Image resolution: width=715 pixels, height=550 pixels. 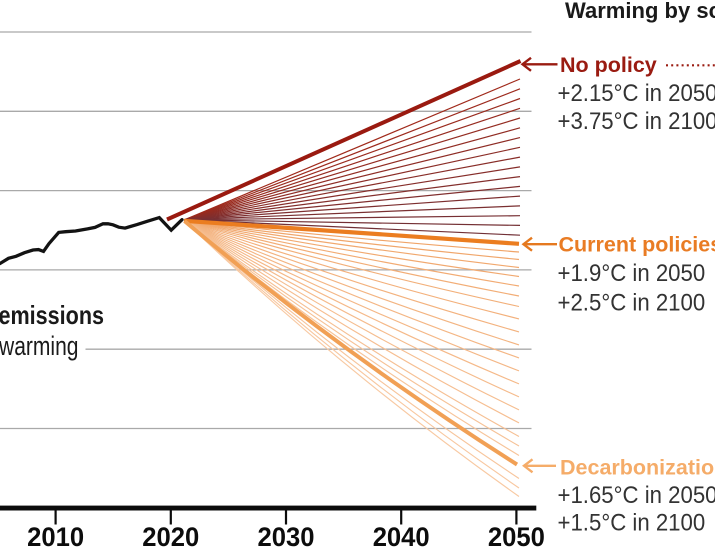 I want to click on svg-text: +1.65°C in 2050, so click(x=636, y=495).